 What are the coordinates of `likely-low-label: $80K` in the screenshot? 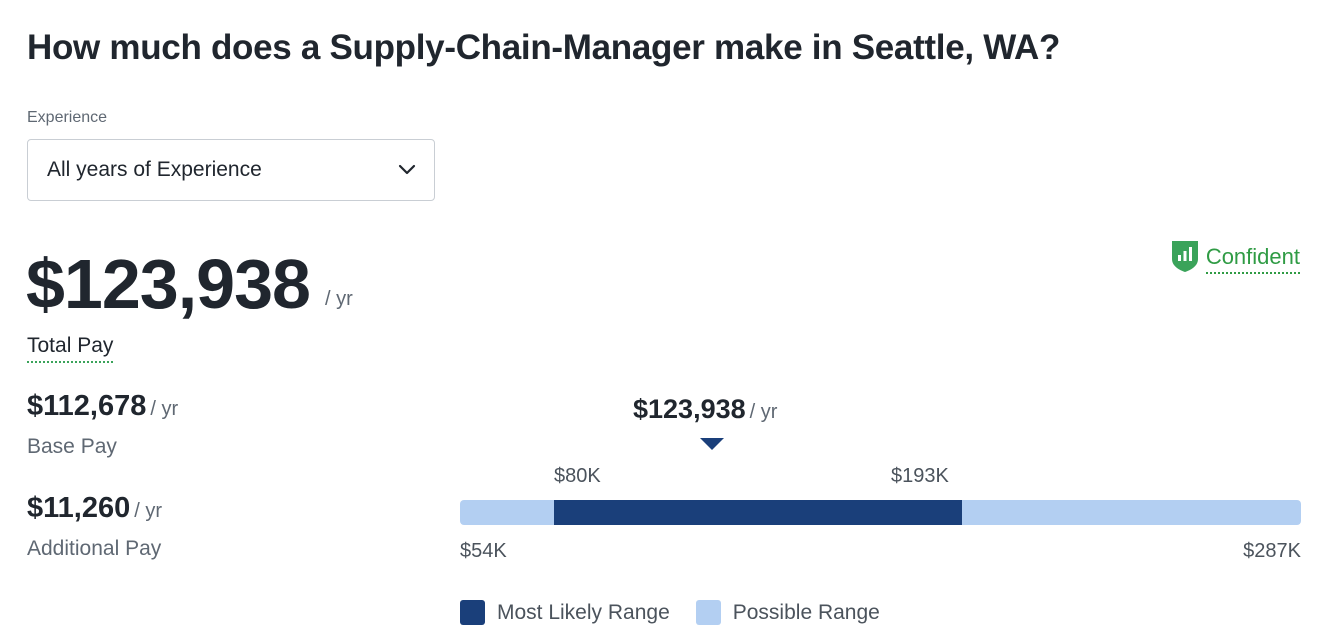 It's located at (577, 476).